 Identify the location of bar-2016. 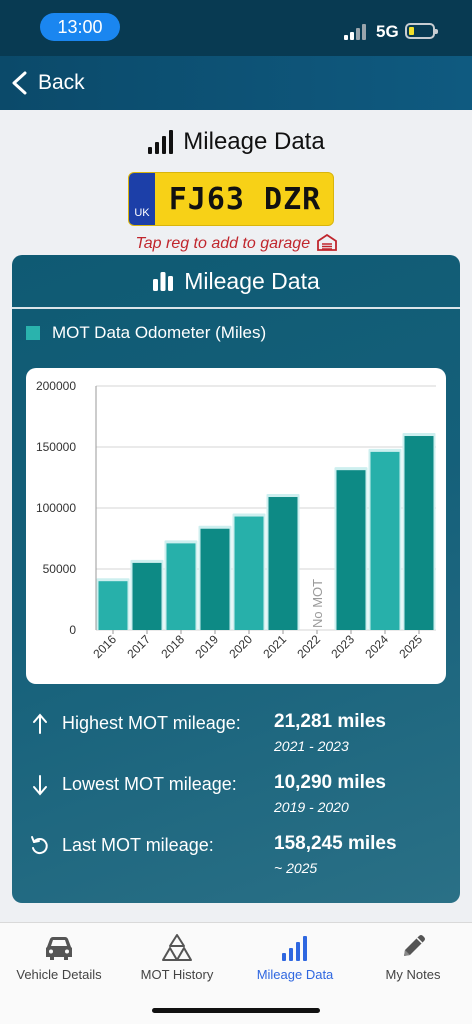
(113, 605).